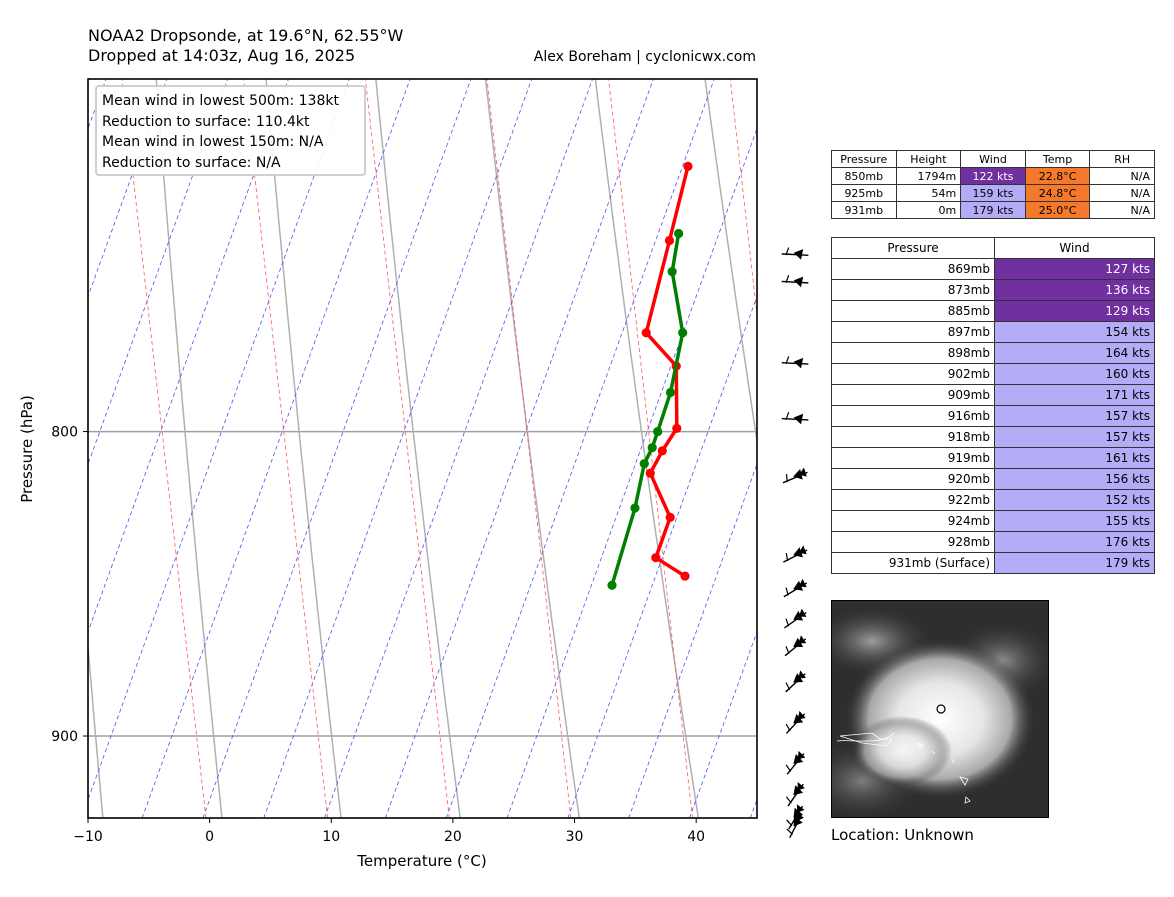 This screenshot has width=1174, height=897. What do you see at coordinates (1057, 159) in the screenshot?
I see `header-temp: Temp` at bounding box center [1057, 159].